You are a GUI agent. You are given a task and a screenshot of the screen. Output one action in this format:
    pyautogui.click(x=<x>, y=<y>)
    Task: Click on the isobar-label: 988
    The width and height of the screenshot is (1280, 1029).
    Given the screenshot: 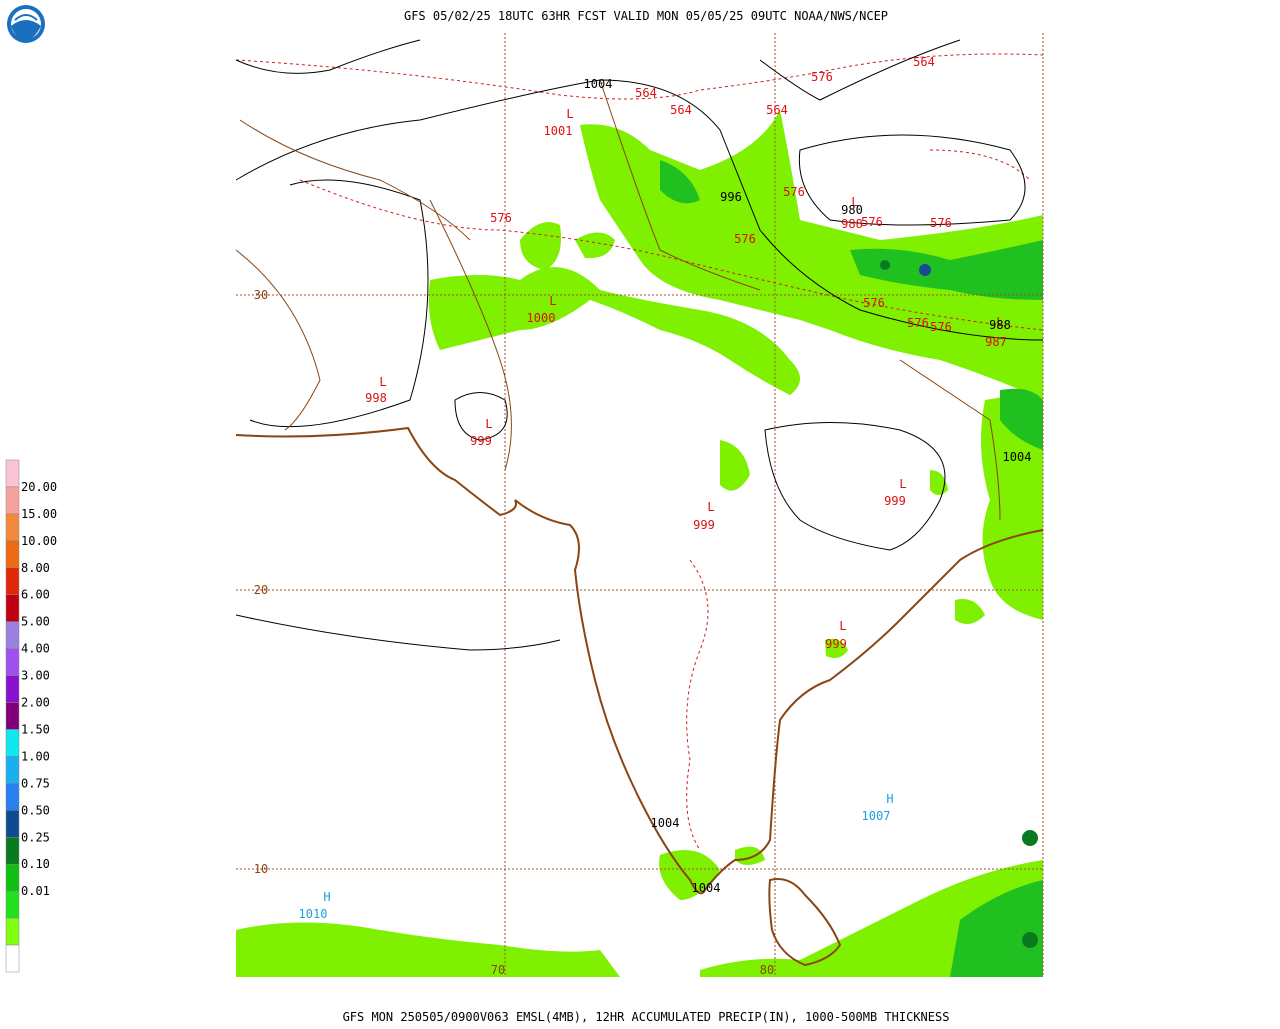 What is the action you would take?
    pyautogui.click(x=1000, y=325)
    